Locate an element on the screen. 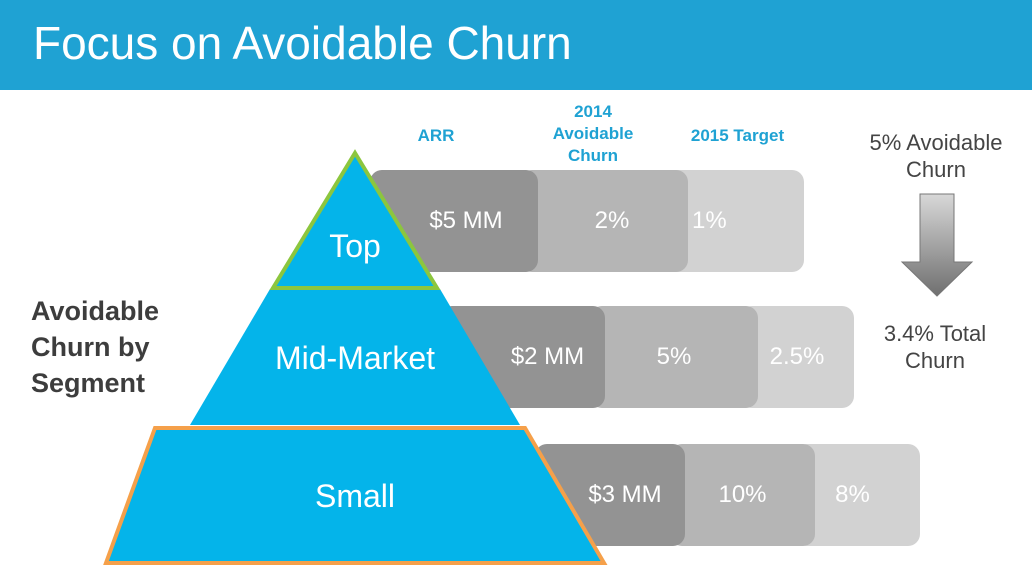 The height and width of the screenshot is (578, 1032). avoidable-churn-note-line-2: Churn is located at coordinates (936, 169).